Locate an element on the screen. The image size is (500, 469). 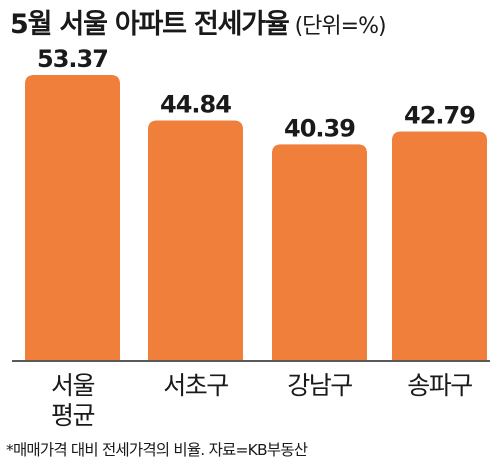
bar-3-value-label: 40.39 is located at coordinates (319, 128).